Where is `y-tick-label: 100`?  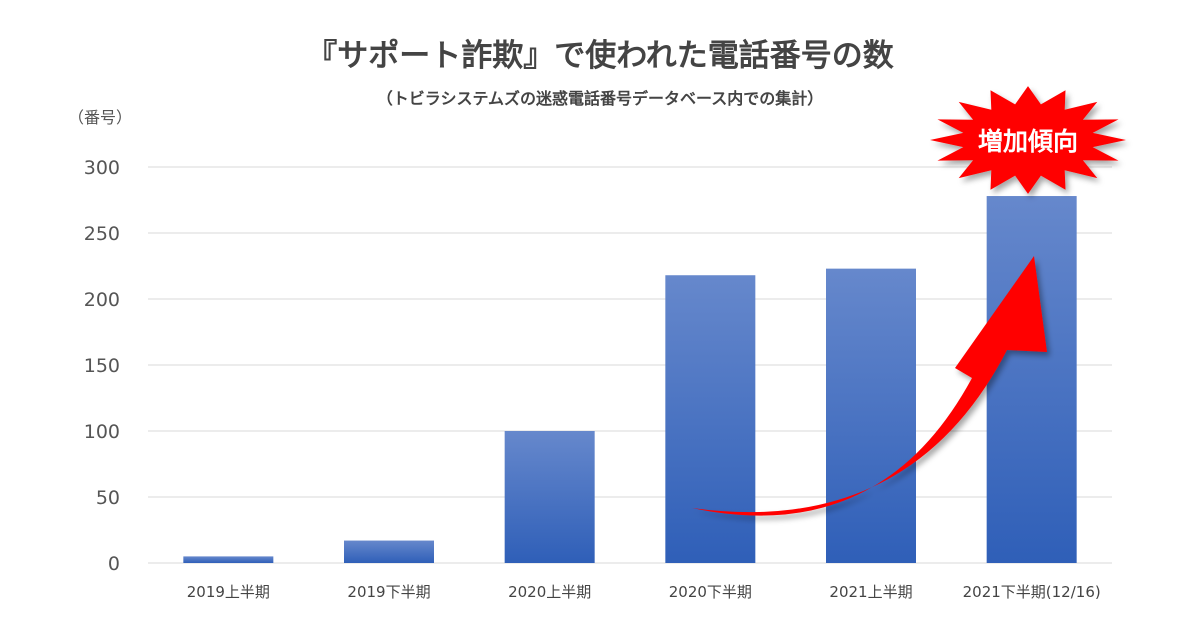 y-tick-label: 100 is located at coordinates (102, 432).